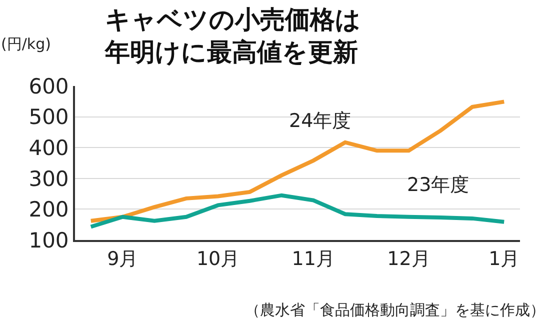 The height and width of the screenshot is (320, 560). I want to click on series-label: 23年度, so click(438, 185).